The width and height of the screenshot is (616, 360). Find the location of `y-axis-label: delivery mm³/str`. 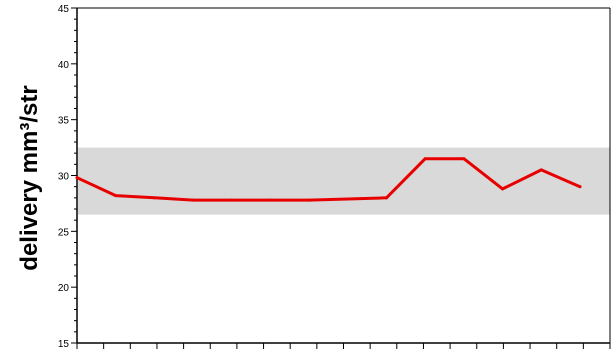

y-axis-label: delivery mm³/str is located at coordinates (29, 178).